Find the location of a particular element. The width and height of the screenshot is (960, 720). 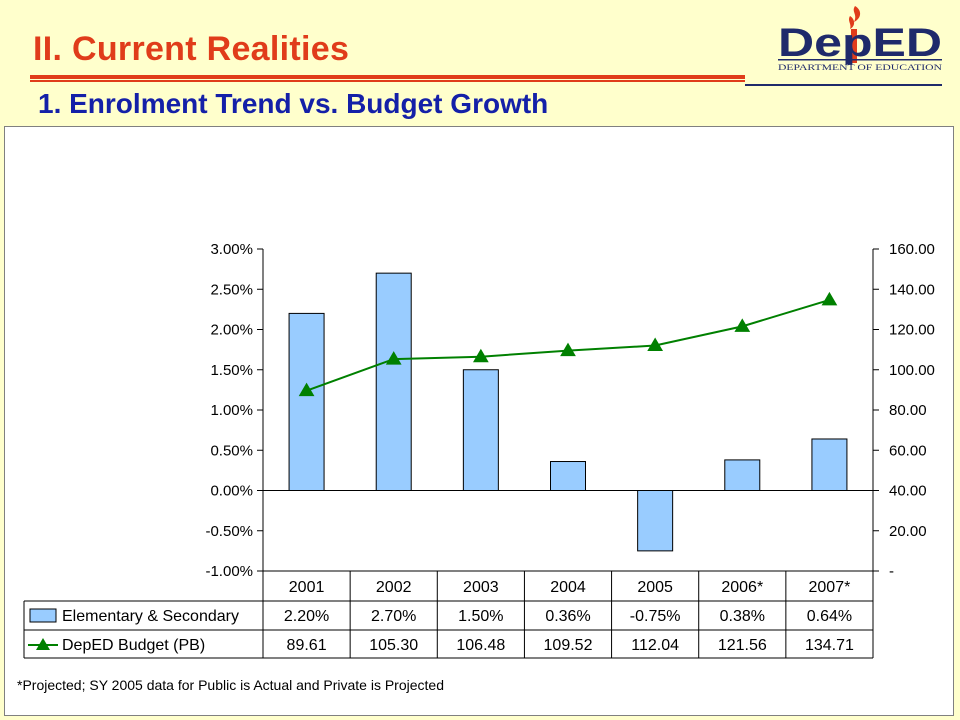

data-label: 1.50% is located at coordinates (480, 616).